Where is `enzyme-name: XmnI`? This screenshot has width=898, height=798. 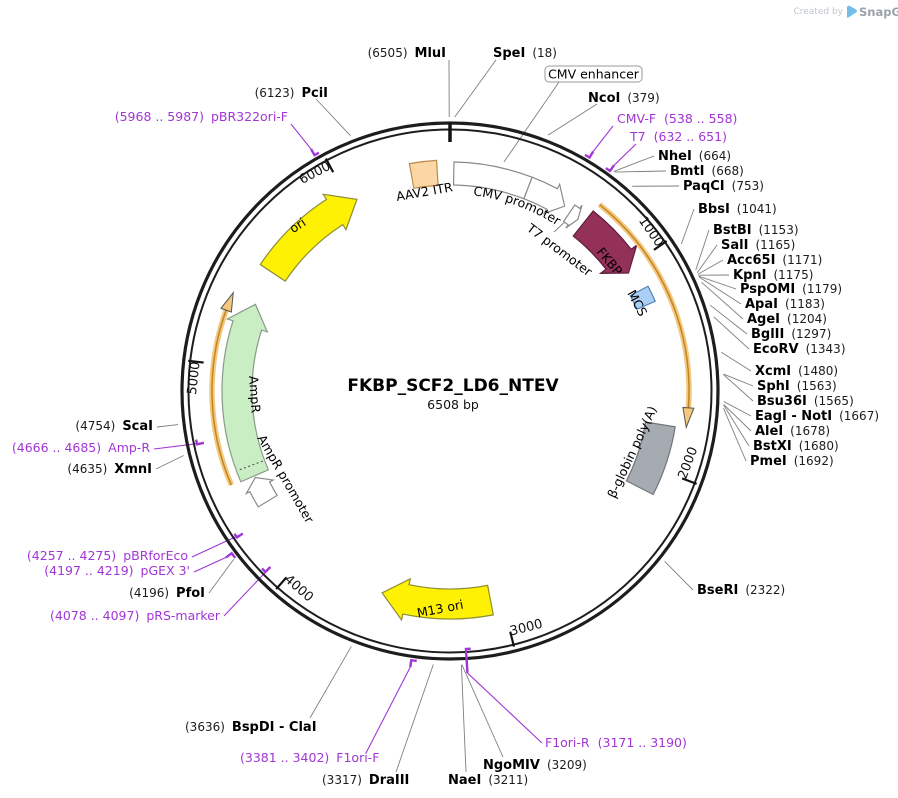 enzyme-name: XmnI is located at coordinates (133, 469).